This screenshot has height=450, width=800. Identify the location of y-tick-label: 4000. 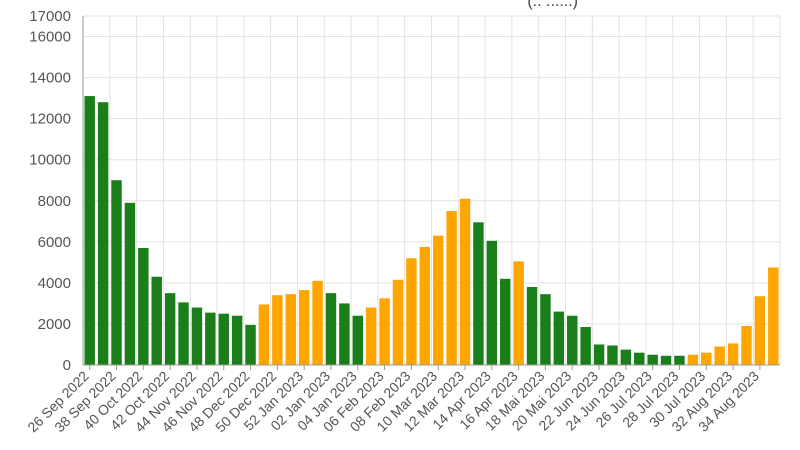
(54, 283).